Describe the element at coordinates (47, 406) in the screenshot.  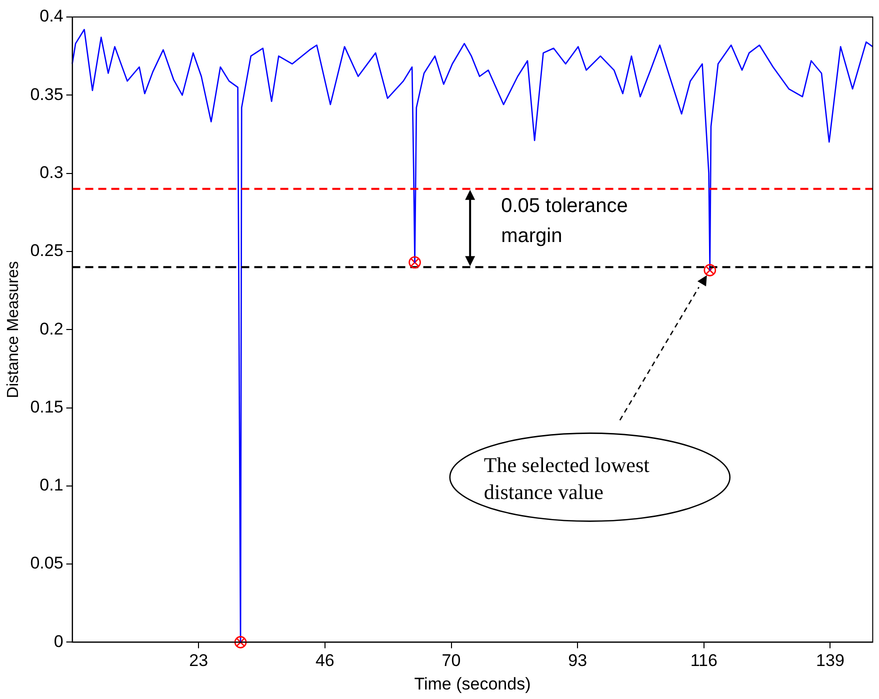
I see `y-tick-label: 0.15` at that location.